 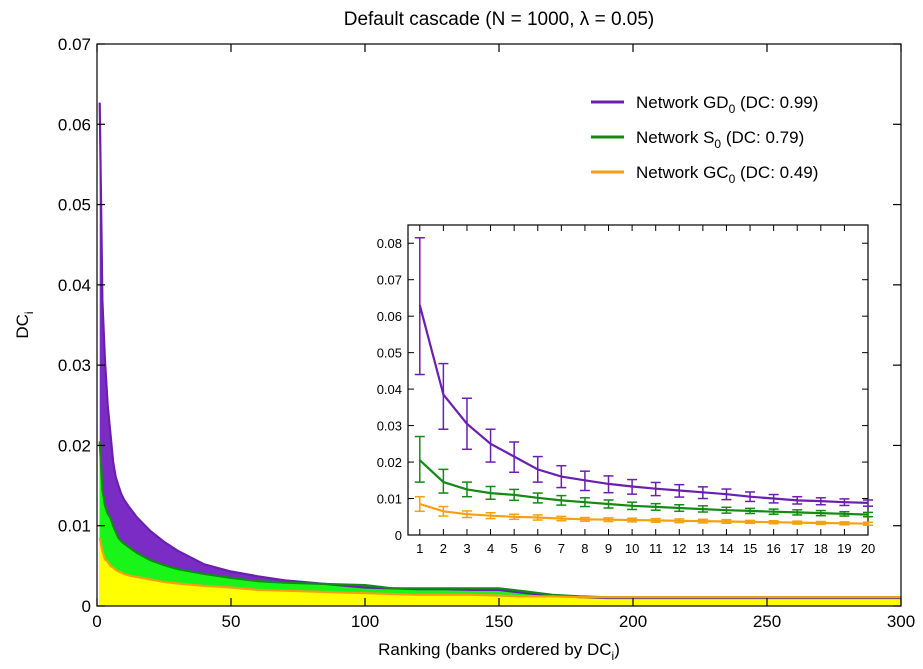 I want to click on inset-y-tick-label: 0.07, so click(x=389, y=280).